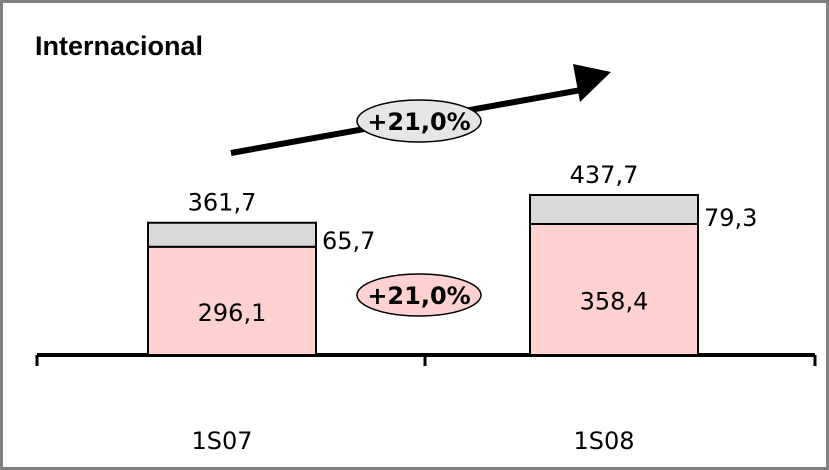 The width and height of the screenshot is (829, 470). I want to click on bar-segment-lower-1S07, so click(232, 300).